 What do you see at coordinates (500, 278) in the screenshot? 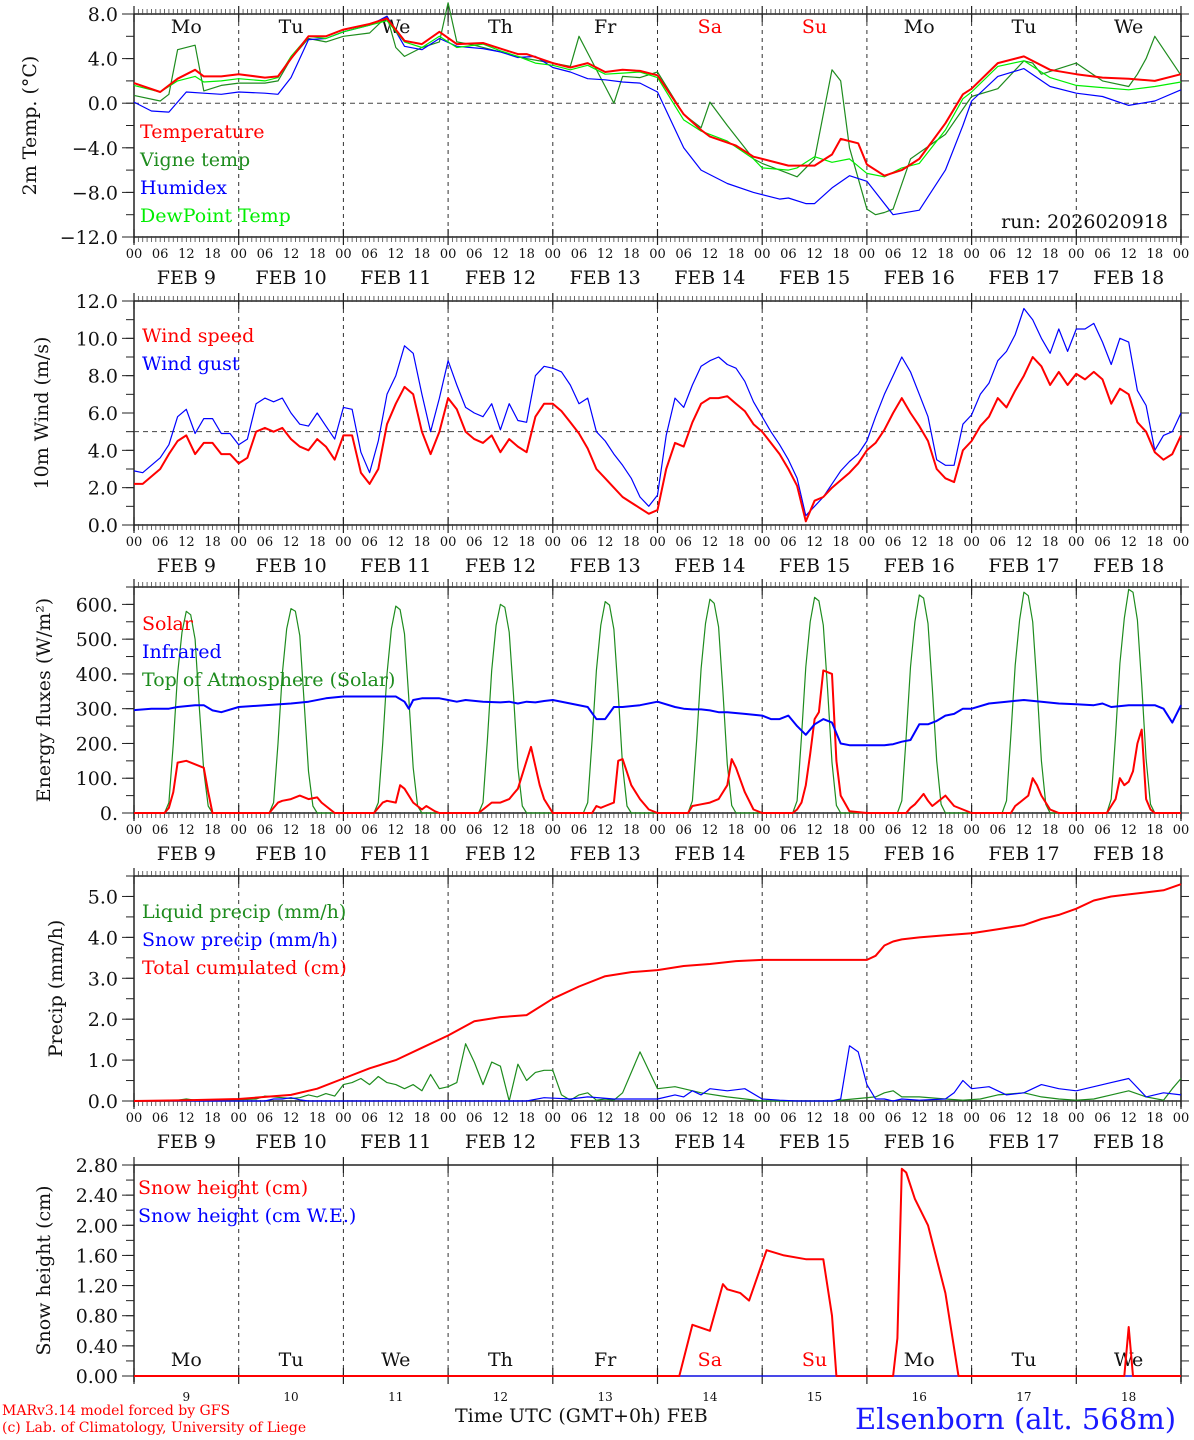
I see `day-label: FEB 12` at bounding box center [500, 278].